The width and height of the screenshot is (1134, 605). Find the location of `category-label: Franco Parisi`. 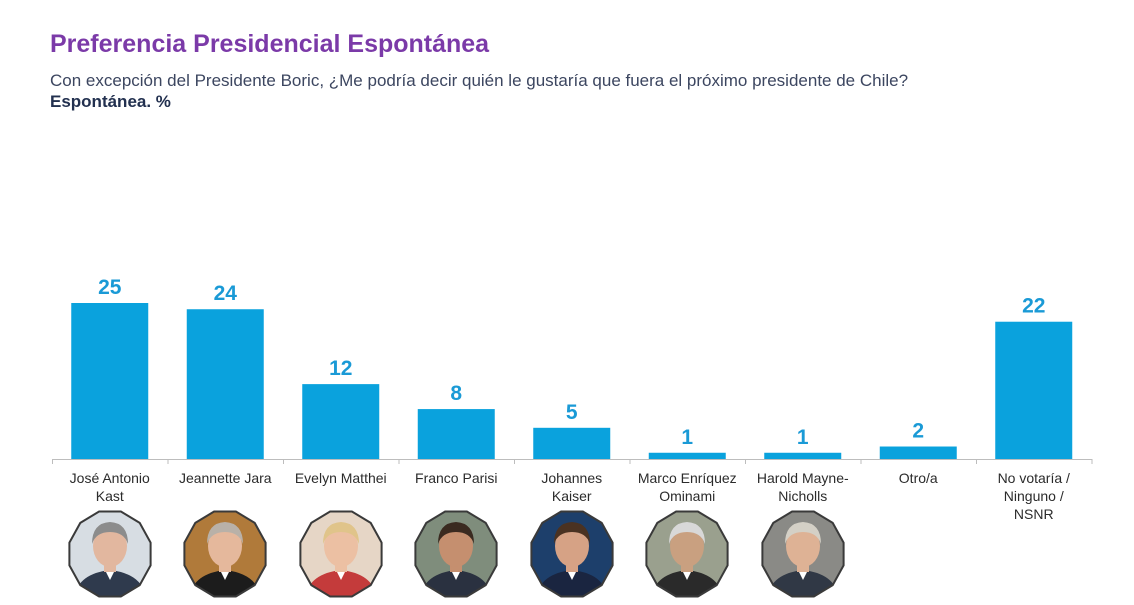

category-label: Franco Parisi is located at coordinates (456, 478).